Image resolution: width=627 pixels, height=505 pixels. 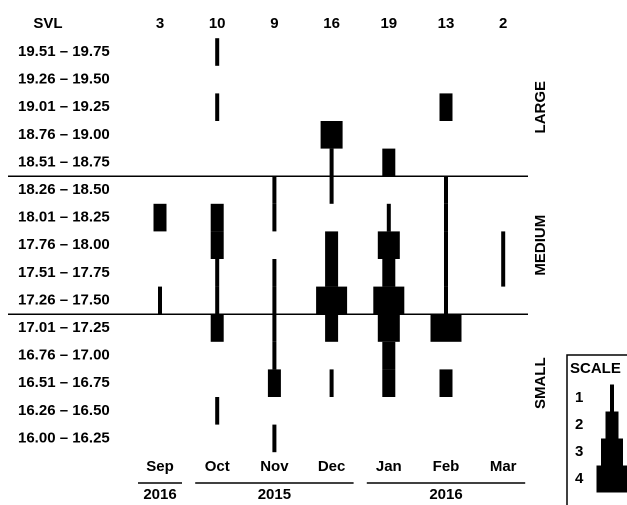 I want to click on row-label: 16.51 – 16.75, so click(x=64, y=382).